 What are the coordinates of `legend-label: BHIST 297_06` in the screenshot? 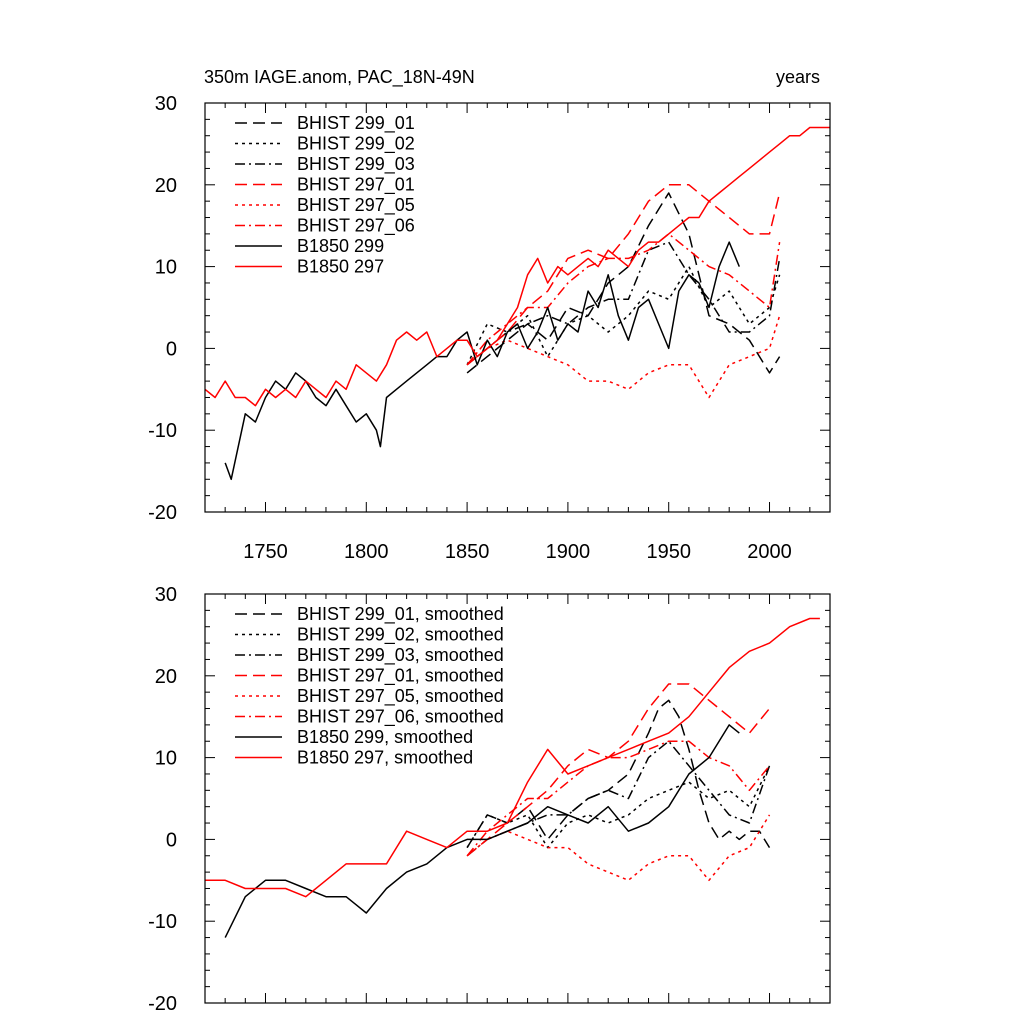 It's located at (356, 226).